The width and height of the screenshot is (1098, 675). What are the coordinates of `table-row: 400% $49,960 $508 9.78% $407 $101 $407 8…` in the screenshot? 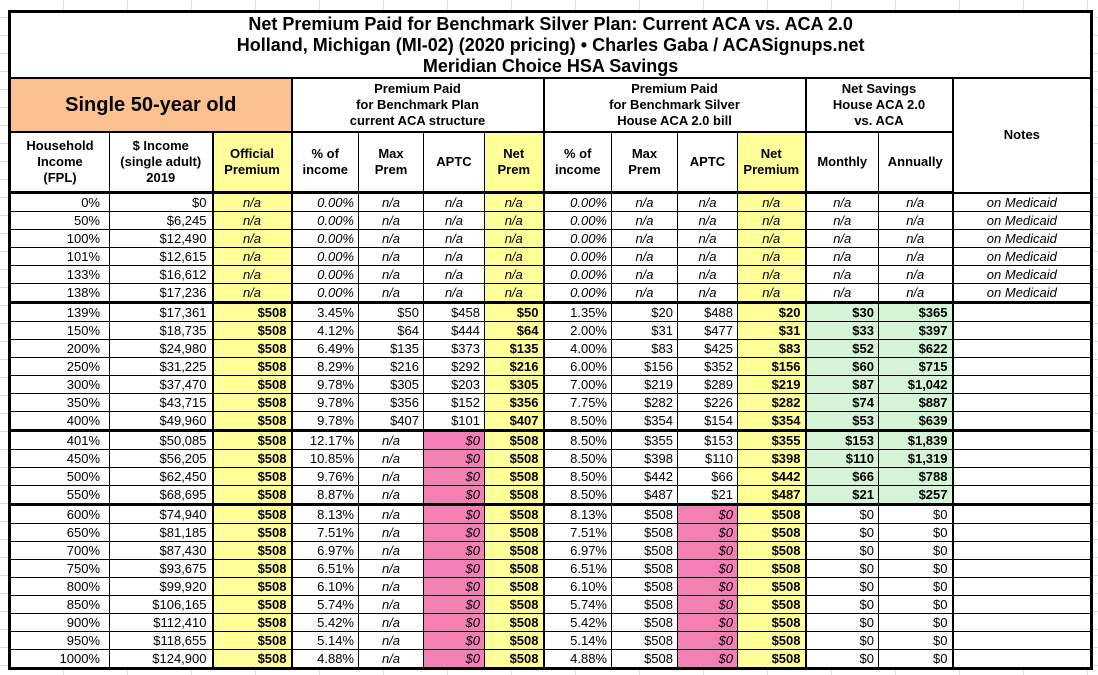 It's located at (551, 421).